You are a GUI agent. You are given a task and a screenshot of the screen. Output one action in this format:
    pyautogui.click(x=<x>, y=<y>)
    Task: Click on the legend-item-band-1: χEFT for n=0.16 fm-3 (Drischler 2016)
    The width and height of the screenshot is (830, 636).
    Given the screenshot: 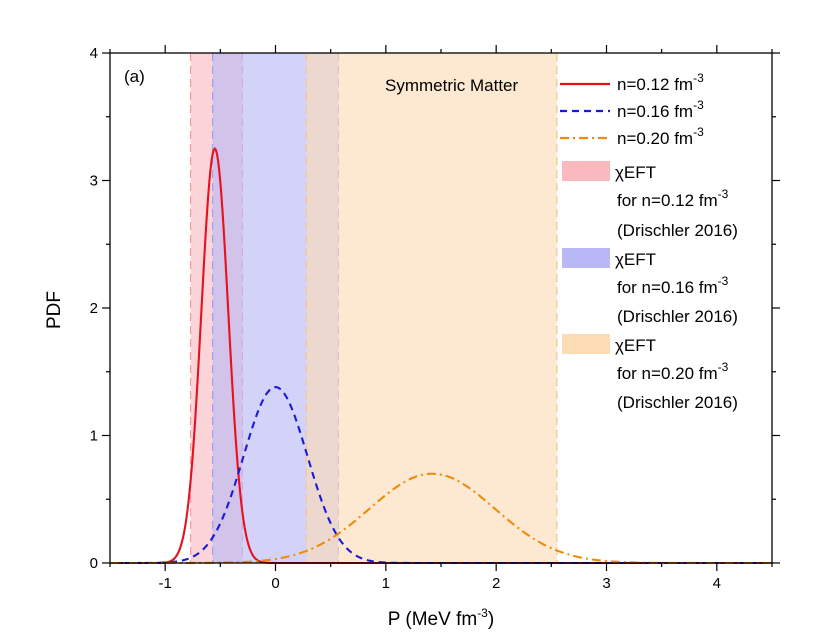 What is the action you would take?
    pyautogui.click(x=650, y=287)
    